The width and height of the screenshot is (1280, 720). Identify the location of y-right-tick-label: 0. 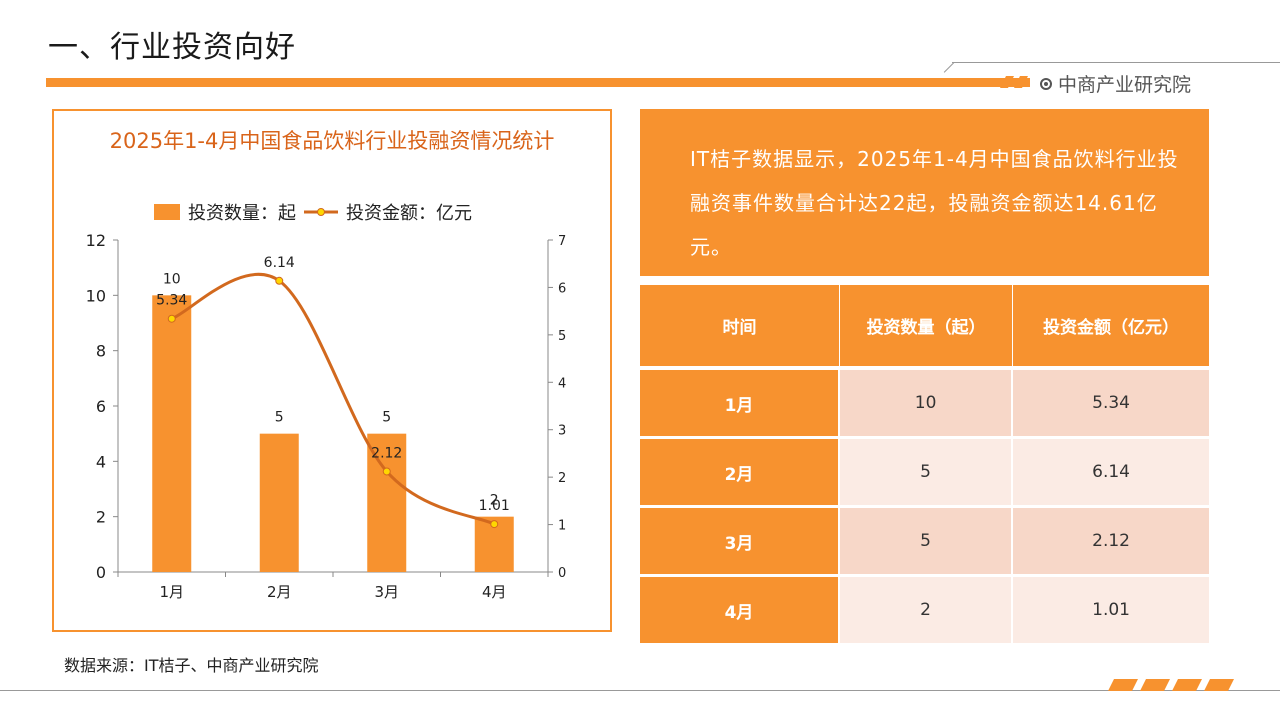
(562, 573).